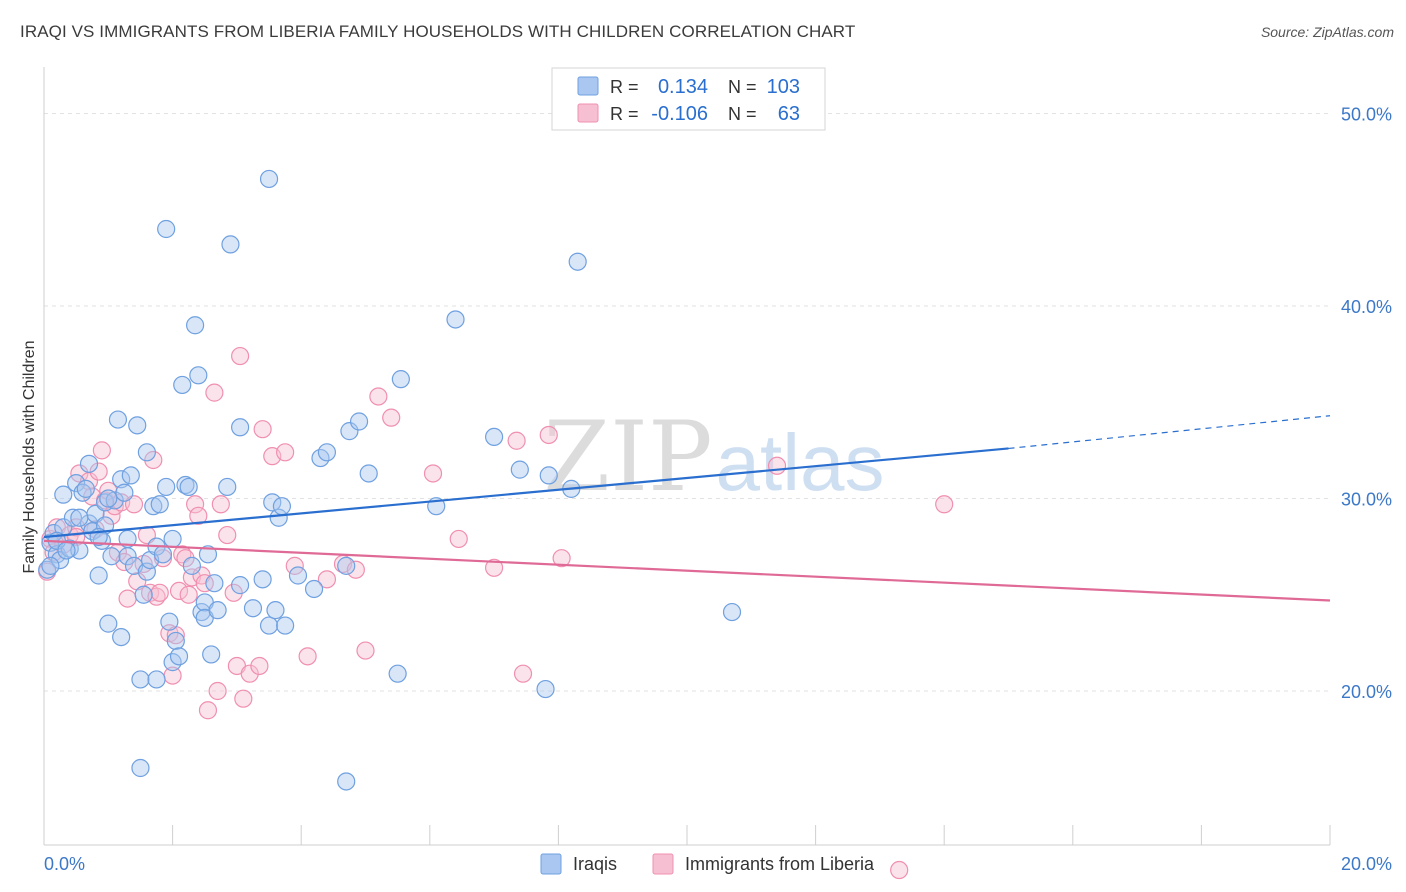 The width and height of the screenshot is (1406, 892). What do you see at coordinates (713, 457) in the screenshot?
I see `watermark: ZIP atlas` at bounding box center [713, 457].